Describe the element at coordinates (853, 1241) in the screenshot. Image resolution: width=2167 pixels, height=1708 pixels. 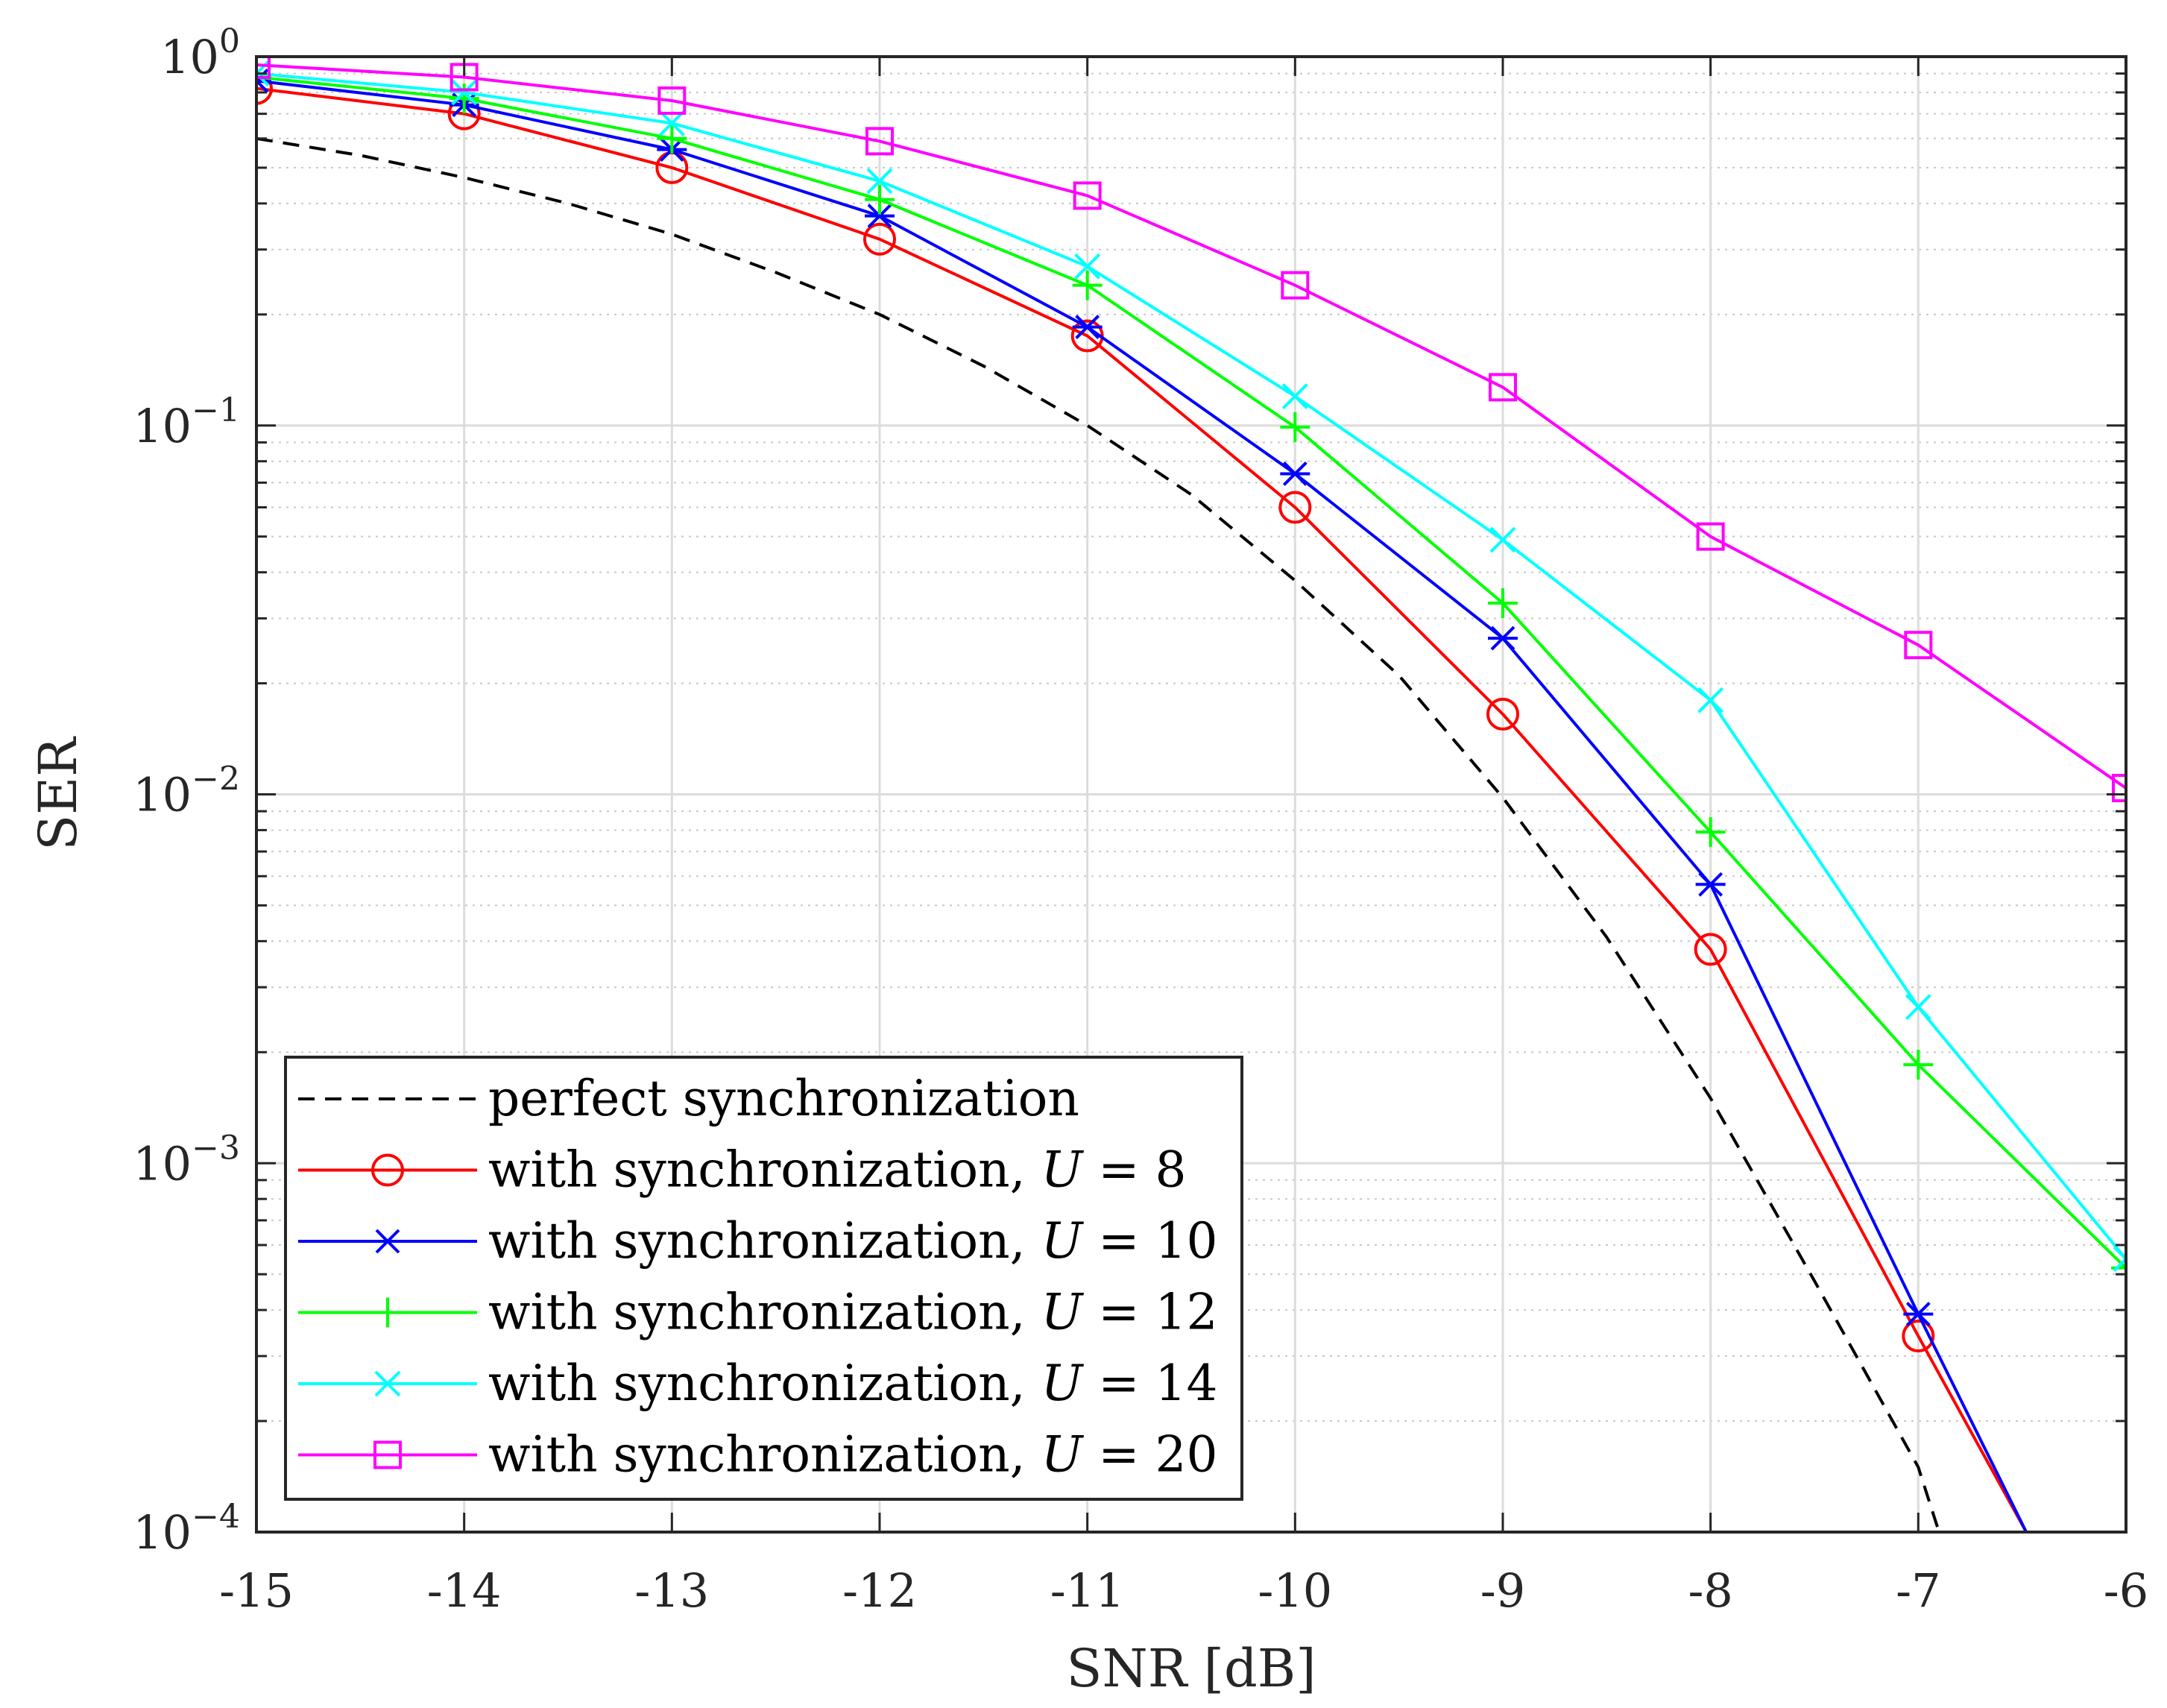
I see `legend-label: with synchronization, U = 10` at that location.